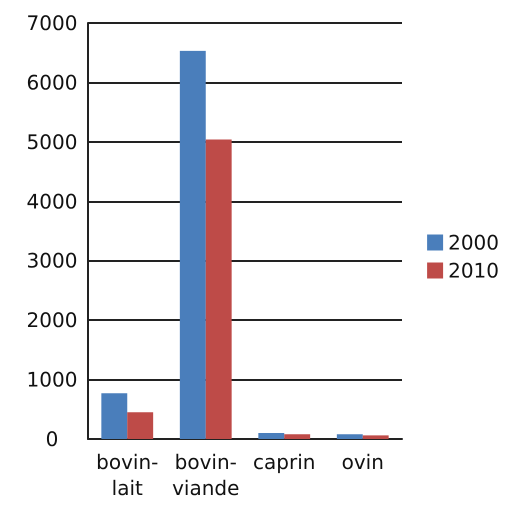  What do you see at coordinates (284, 462) in the screenshot?
I see `x-tick-label: caprin` at bounding box center [284, 462].